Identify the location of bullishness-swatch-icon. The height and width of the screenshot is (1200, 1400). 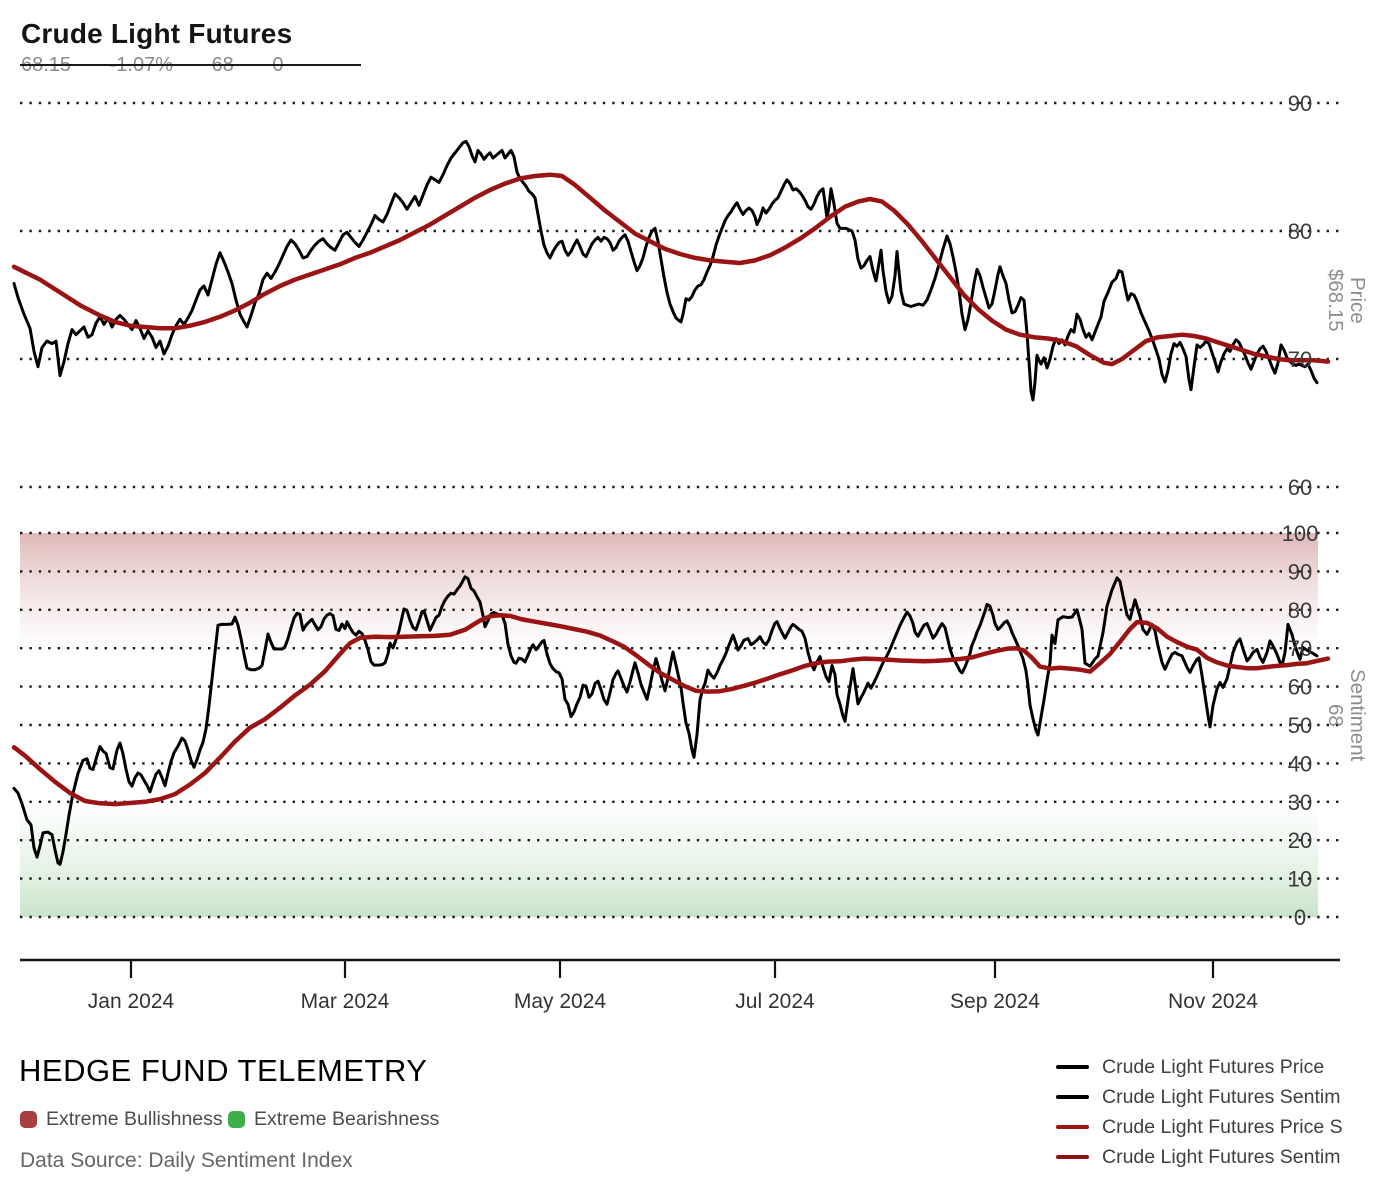
(28, 1119).